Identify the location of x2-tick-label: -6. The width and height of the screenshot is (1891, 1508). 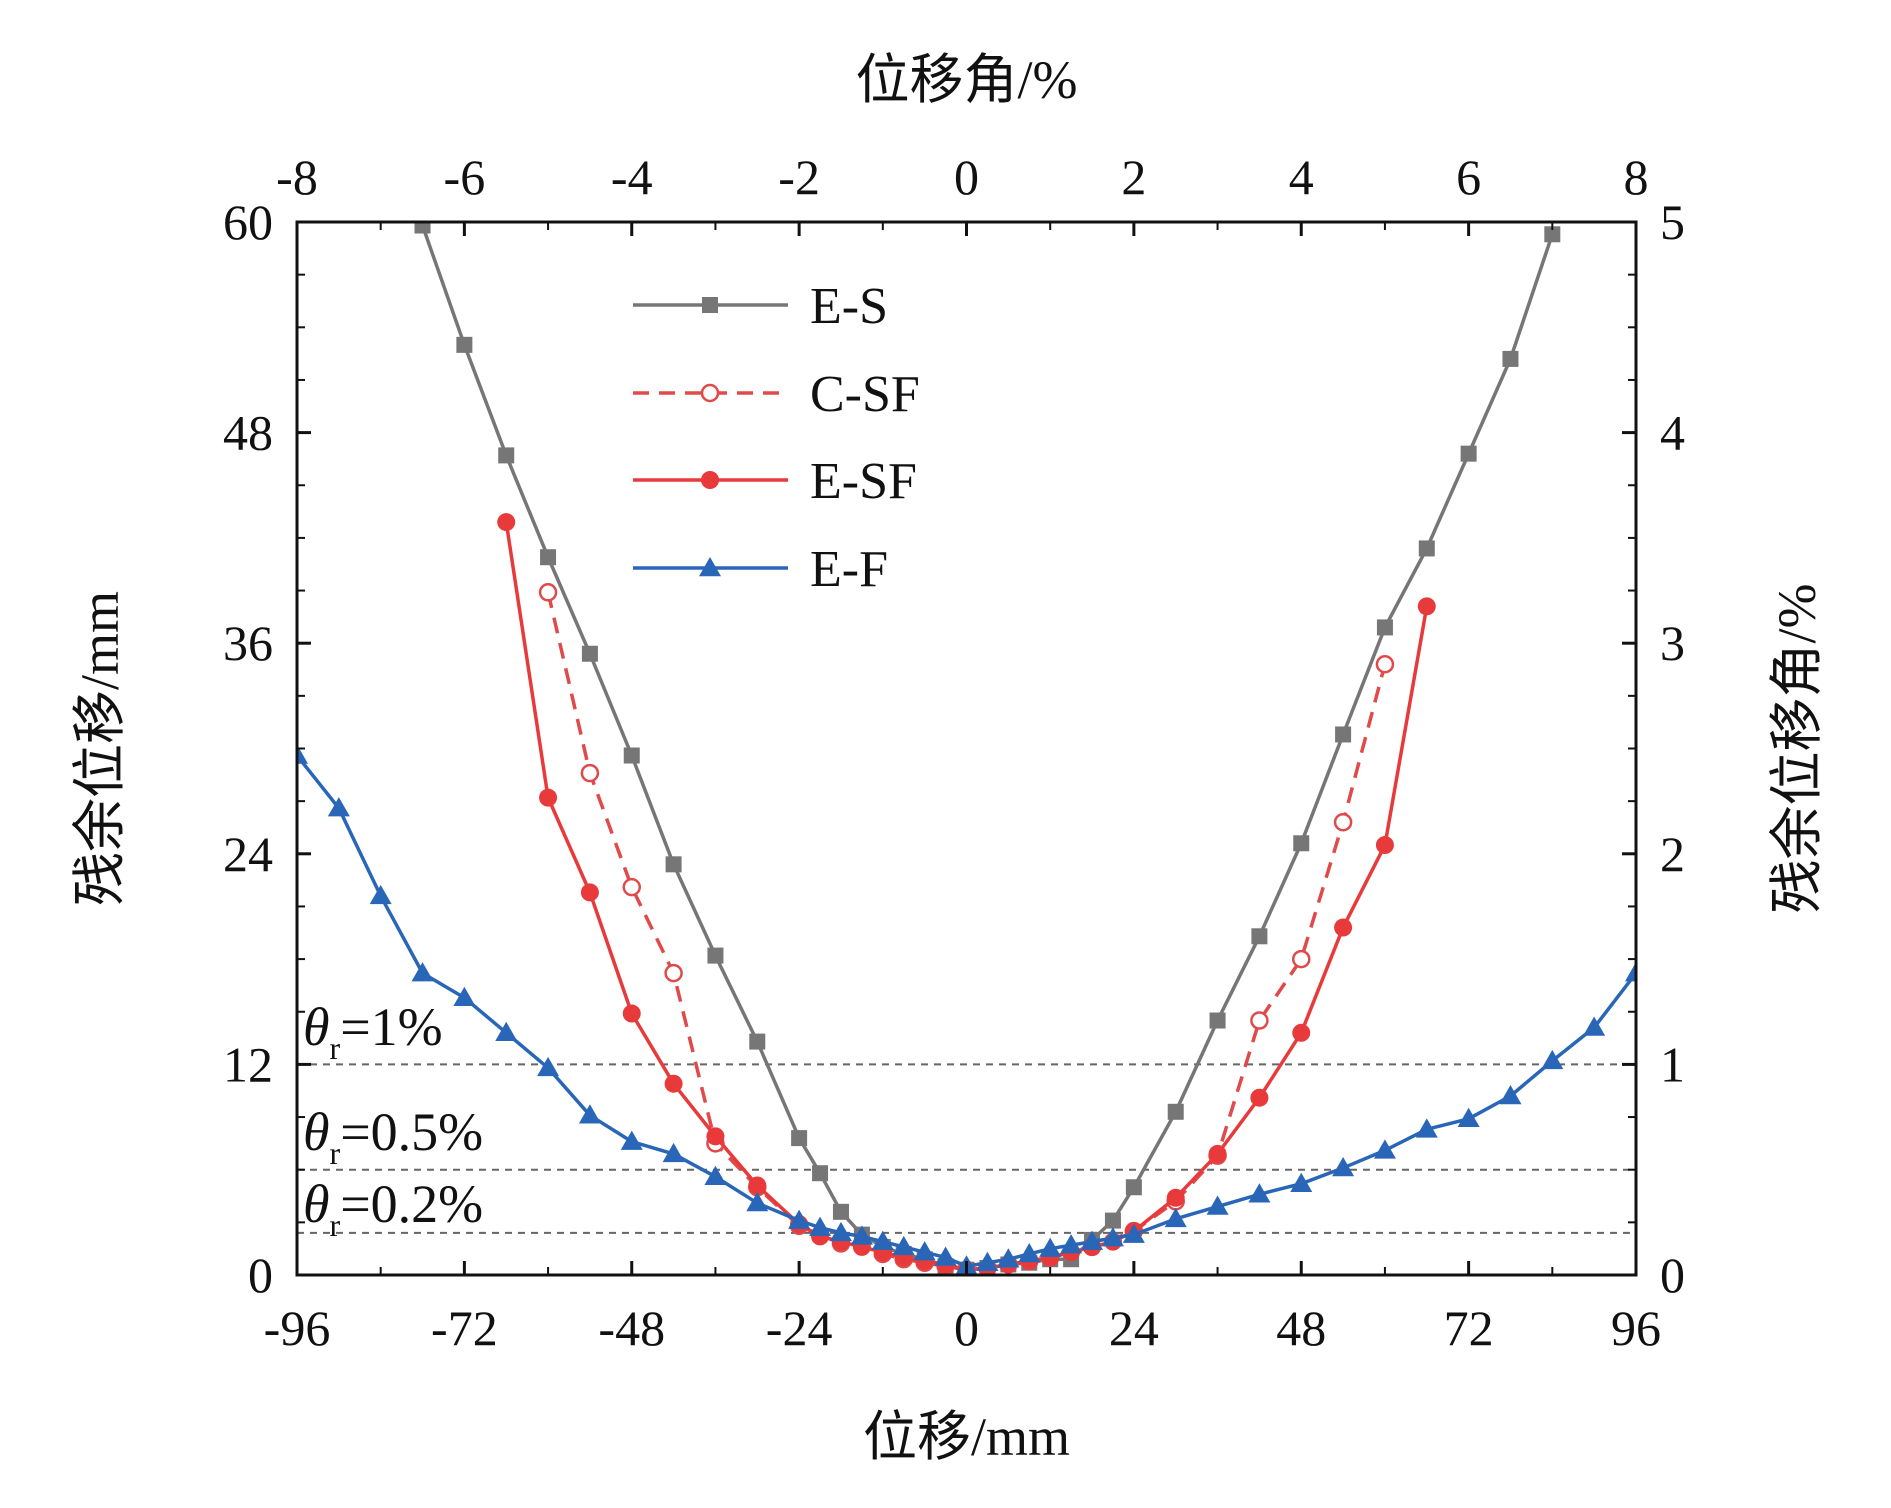
(465, 177).